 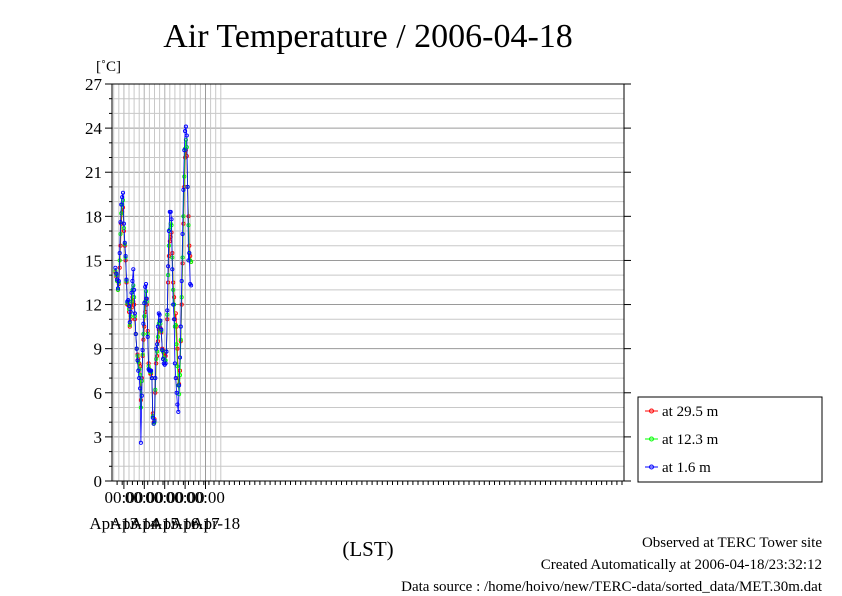 What do you see at coordinates (113, 523) in the screenshot?
I see `x-tick-day-label: Apr-13` at bounding box center [113, 523].